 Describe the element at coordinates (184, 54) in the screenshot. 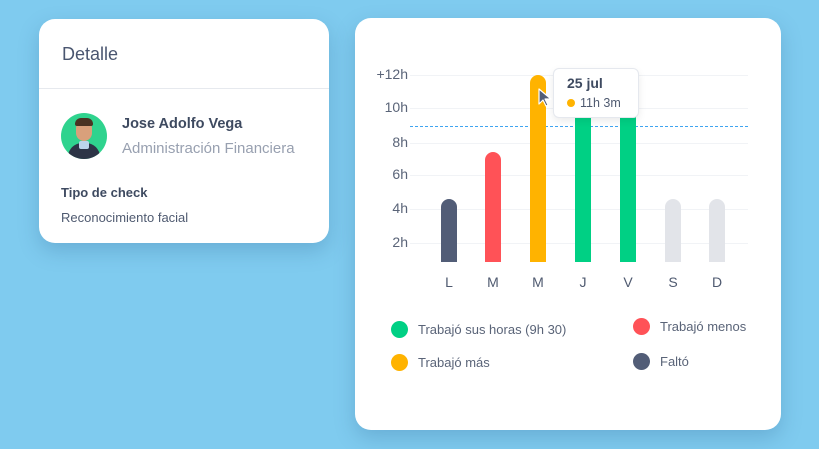

I see `detail-title: Detalle` at that location.